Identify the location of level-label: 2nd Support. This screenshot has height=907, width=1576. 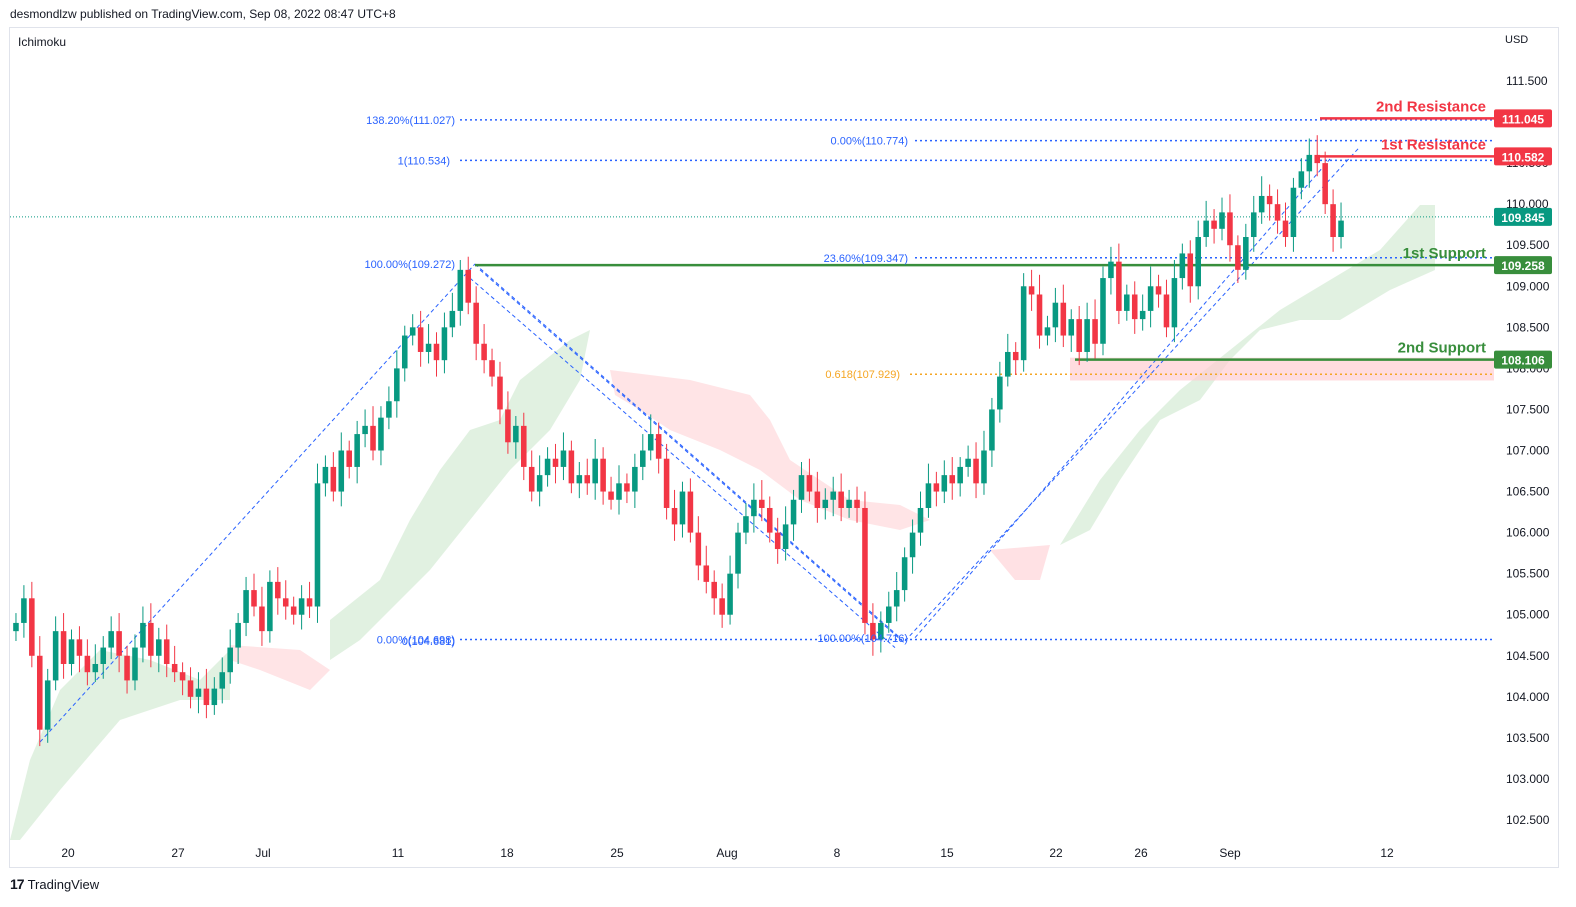
(1442, 348).